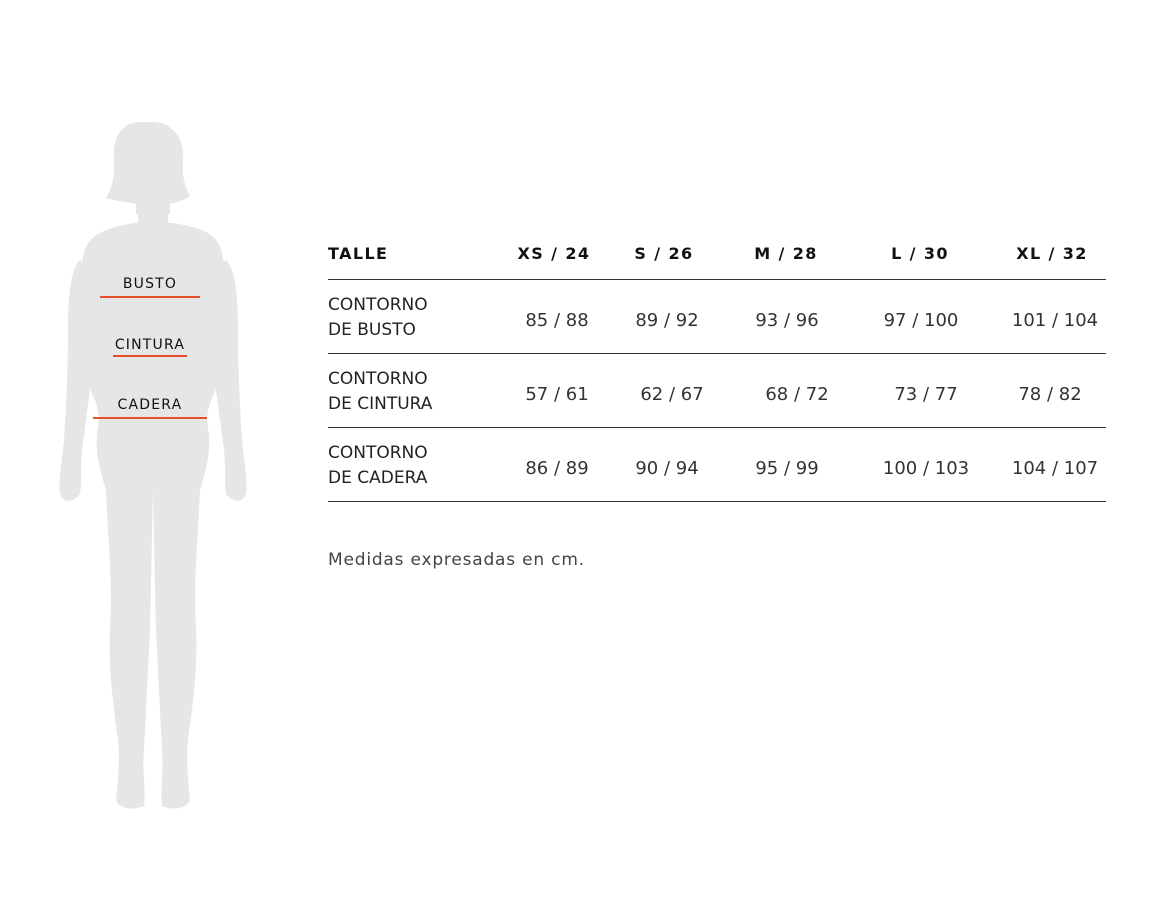 The image size is (1165, 909). What do you see at coordinates (787, 320) in the screenshot?
I see `table-cell: 93 / 96` at bounding box center [787, 320].